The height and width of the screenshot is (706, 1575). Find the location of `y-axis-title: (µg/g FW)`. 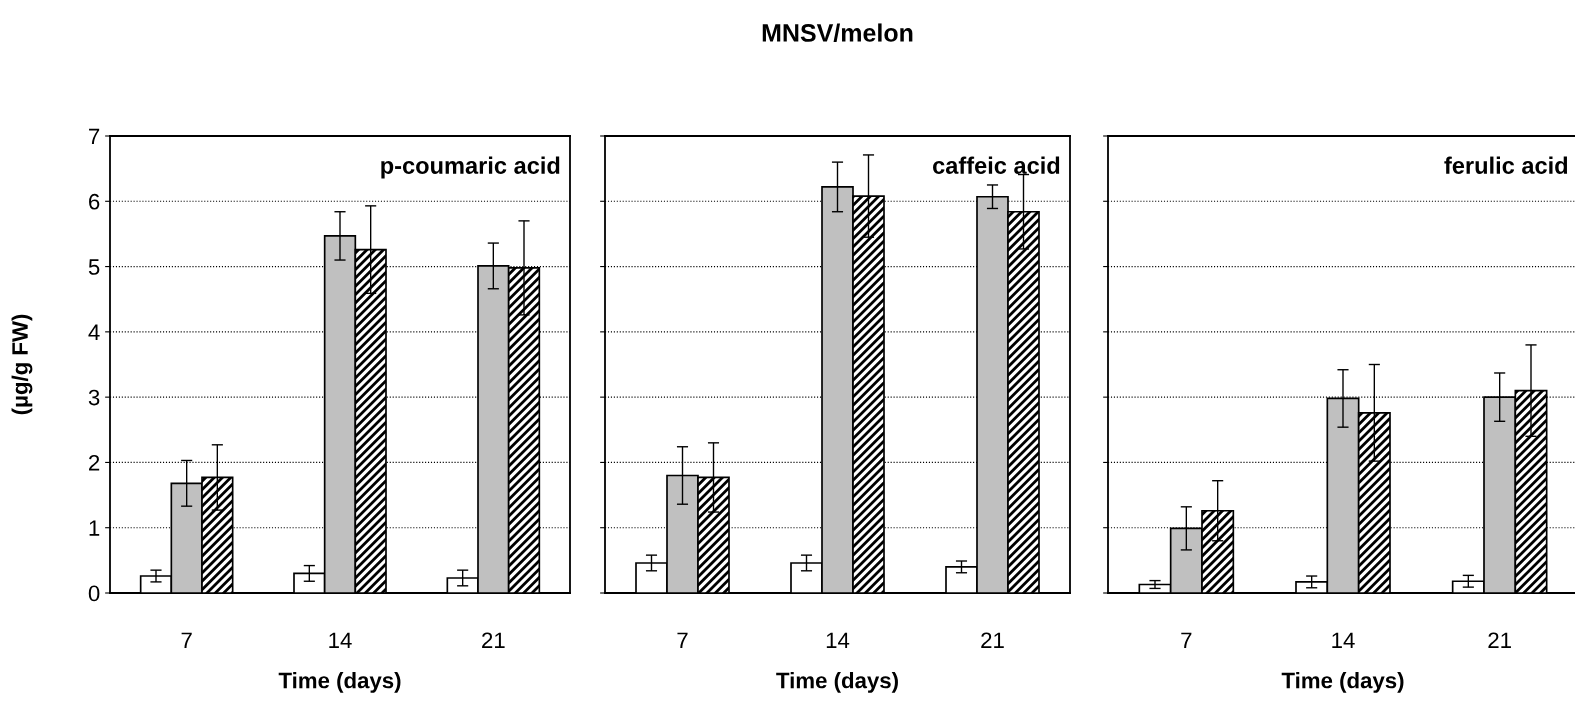

y-axis-title: (µg/g FW) is located at coordinates (22, 364).